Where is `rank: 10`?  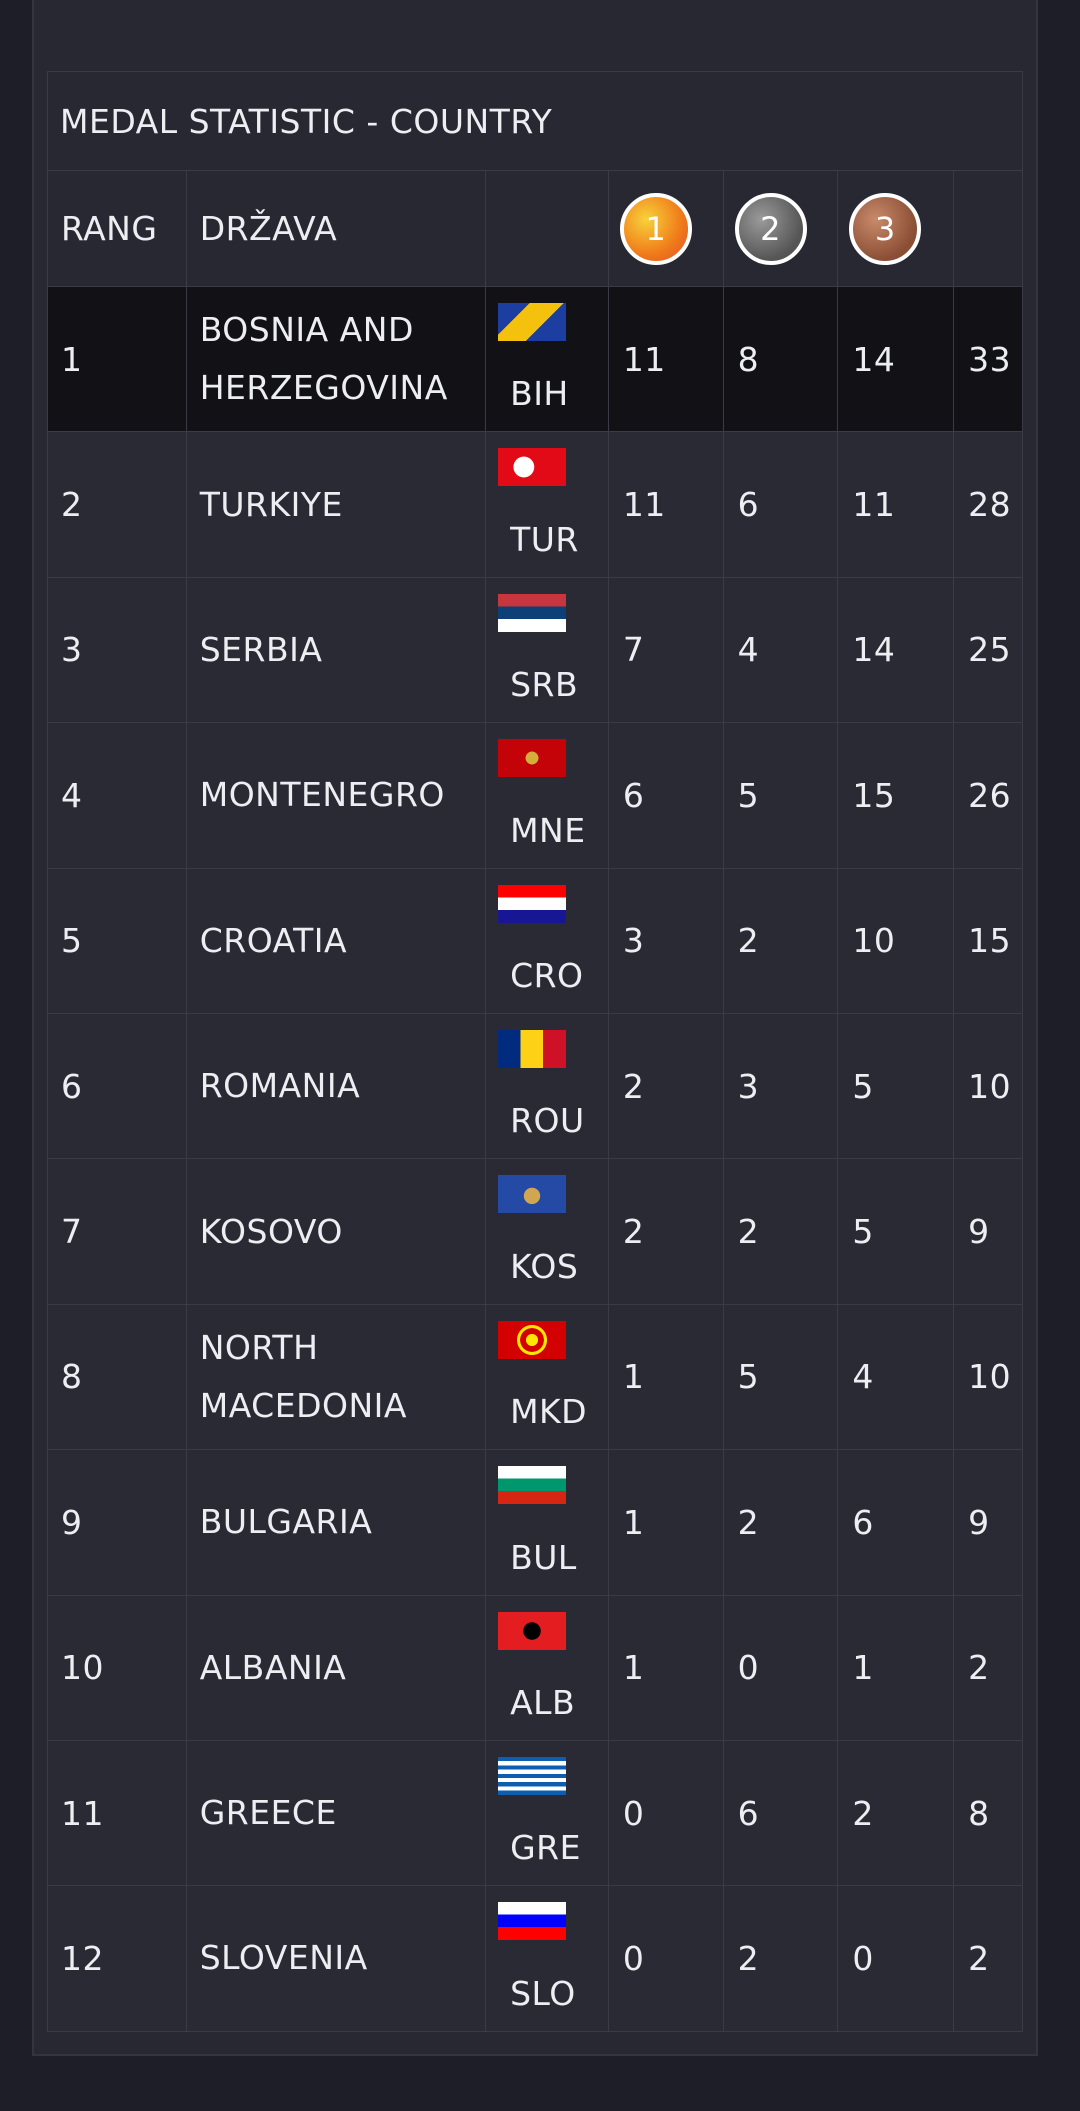 rank: 10 is located at coordinates (117, 1667).